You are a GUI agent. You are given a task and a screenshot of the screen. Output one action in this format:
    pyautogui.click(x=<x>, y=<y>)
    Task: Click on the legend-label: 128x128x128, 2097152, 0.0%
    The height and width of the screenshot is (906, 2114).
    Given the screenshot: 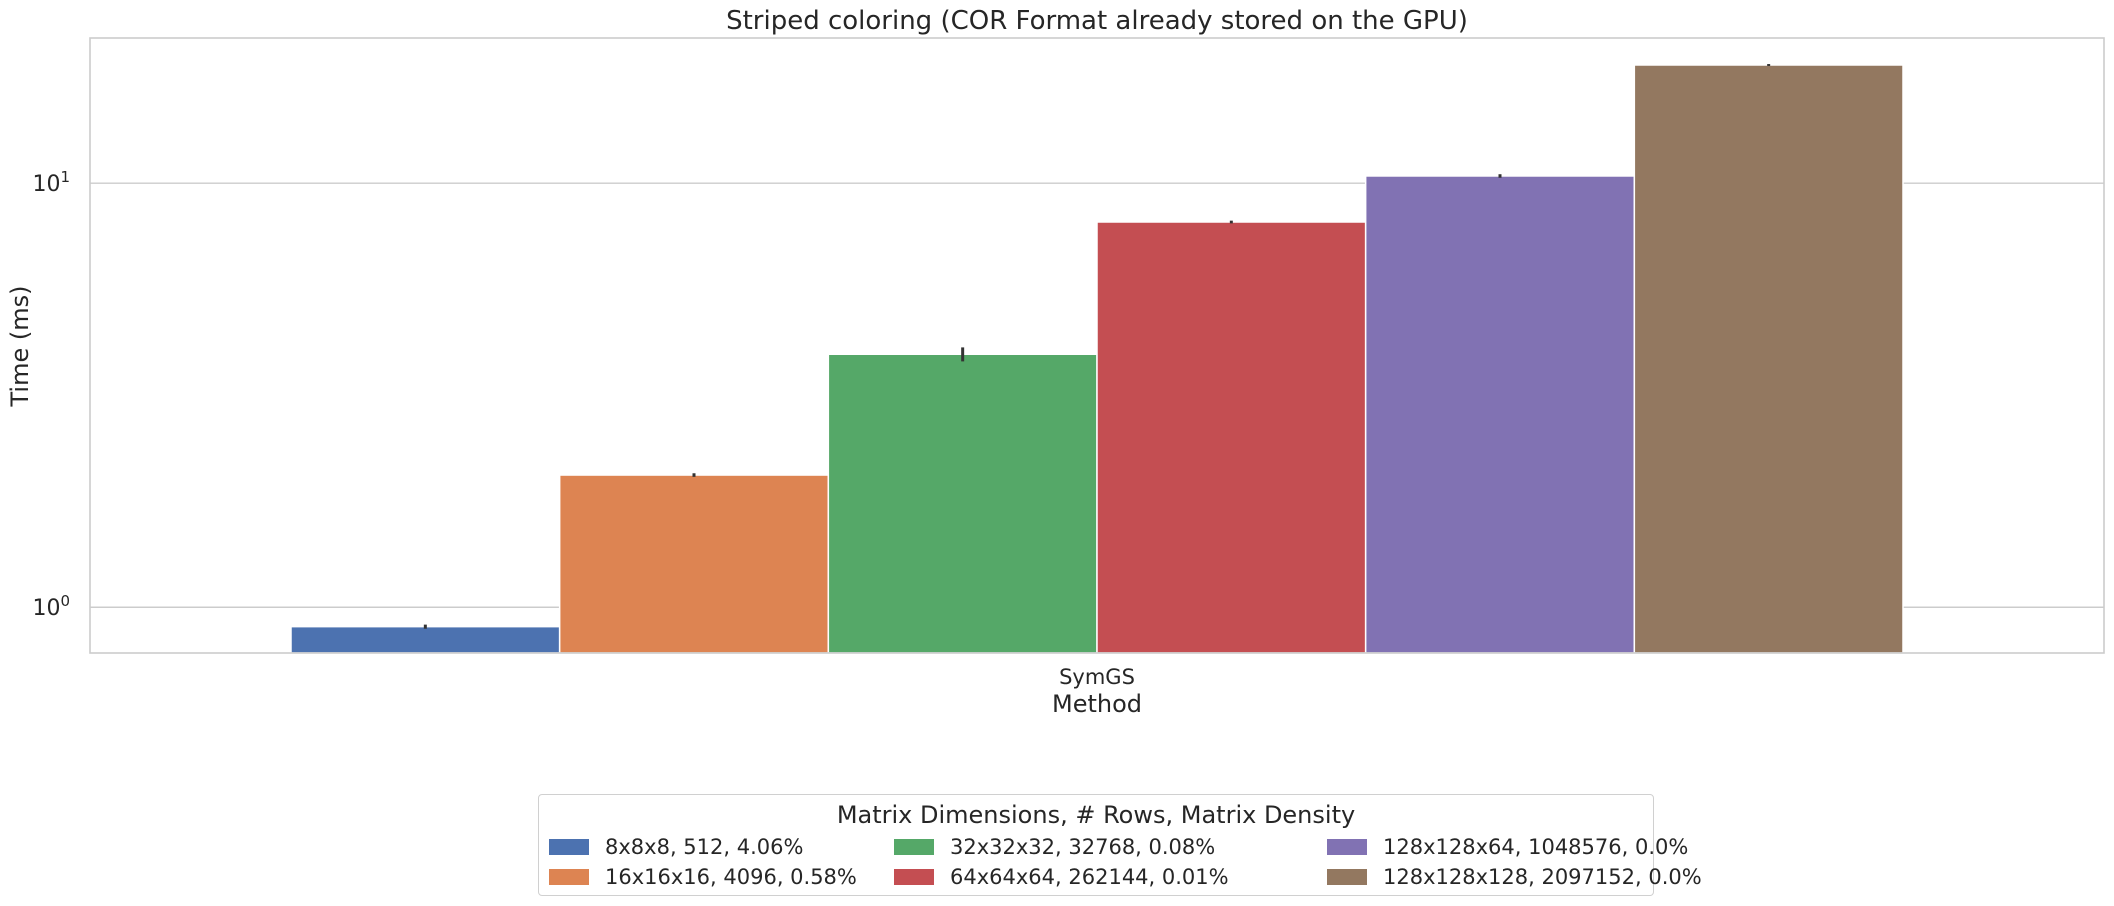 What is the action you would take?
    pyautogui.click(x=1542, y=877)
    